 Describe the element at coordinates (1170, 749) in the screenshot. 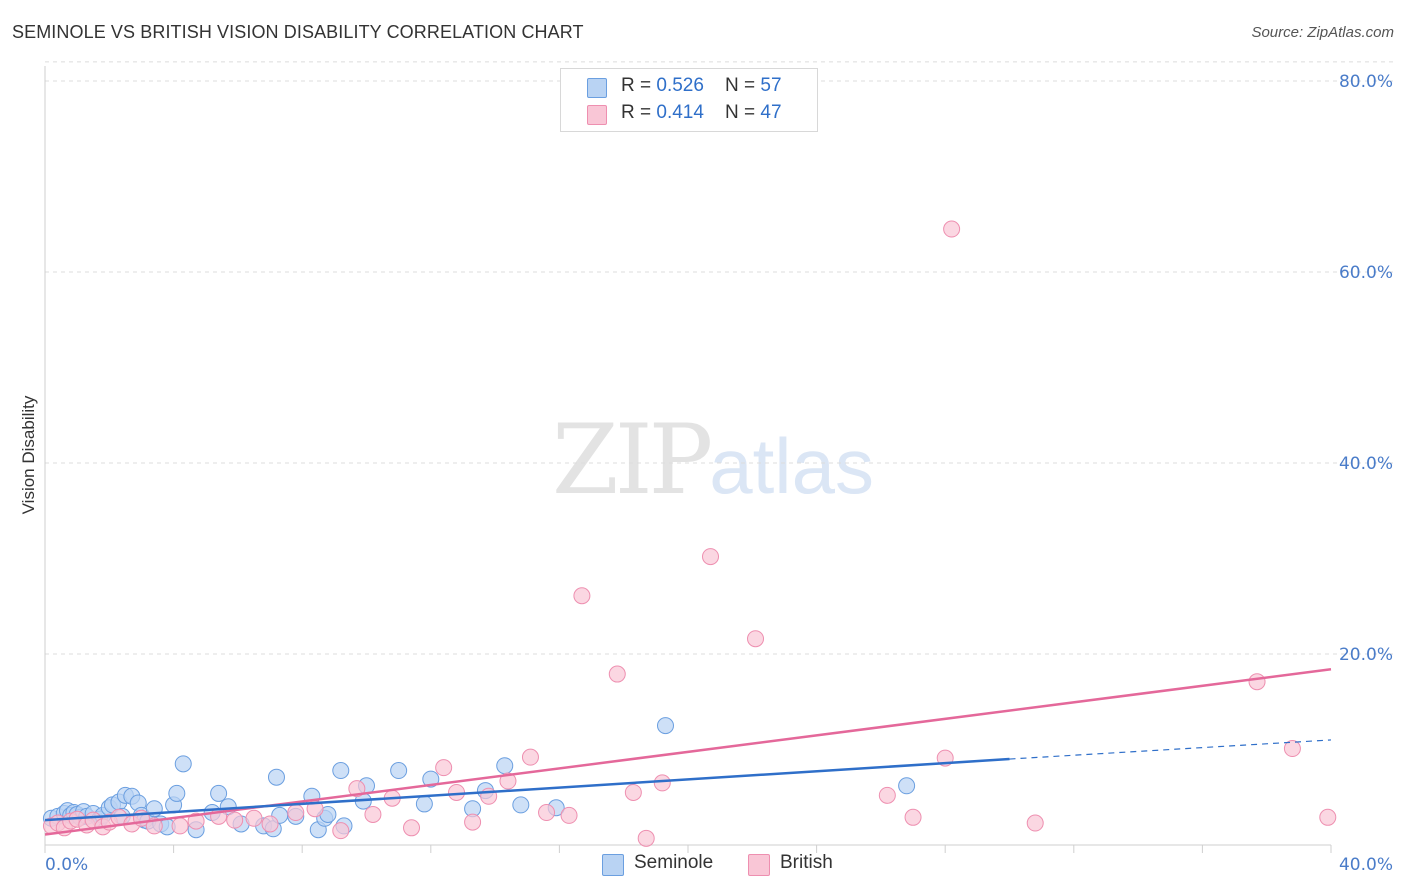

I see `seminole-trend-extension` at that location.